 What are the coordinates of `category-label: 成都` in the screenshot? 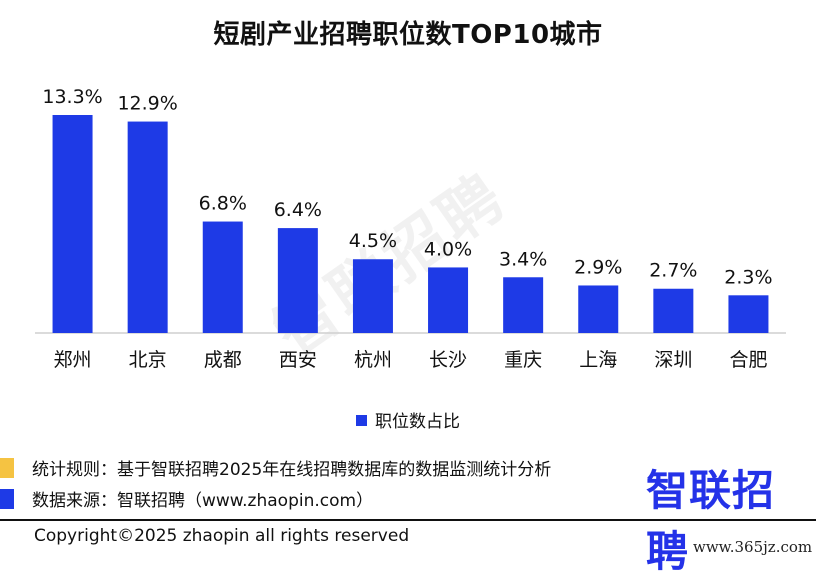 It's located at (223, 360).